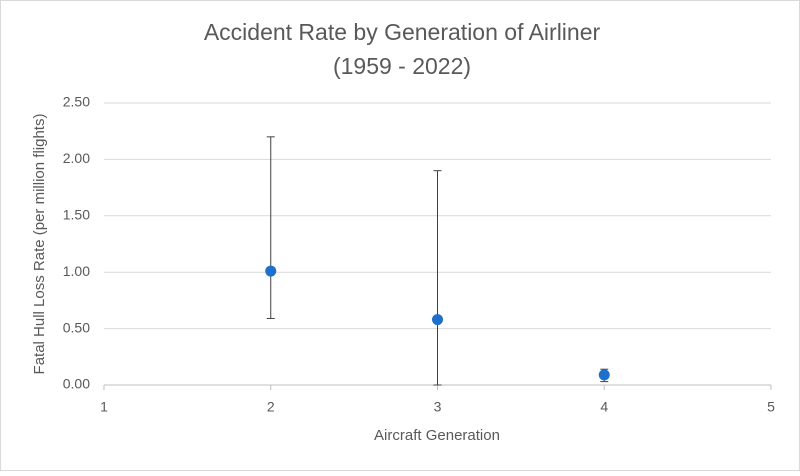  What do you see at coordinates (76, 271) in the screenshot?
I see `y-tick-label: 1.00` at bounding box center [76, 271].